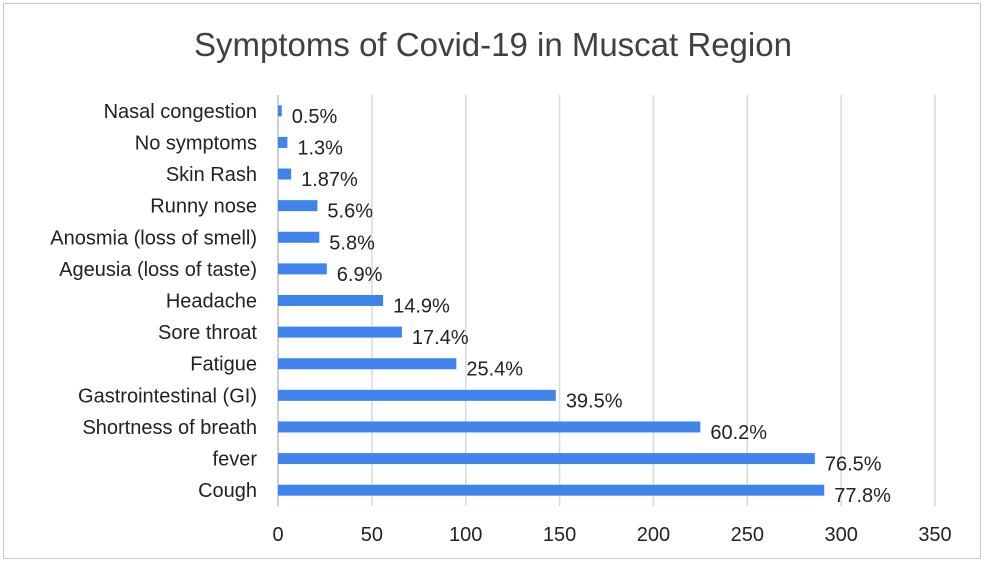 This screenshot has width=986, height=564. What do you see at coordinates (546, 459) in the screenshot?
I see `bar-fever` at bounding box center [546, 459].